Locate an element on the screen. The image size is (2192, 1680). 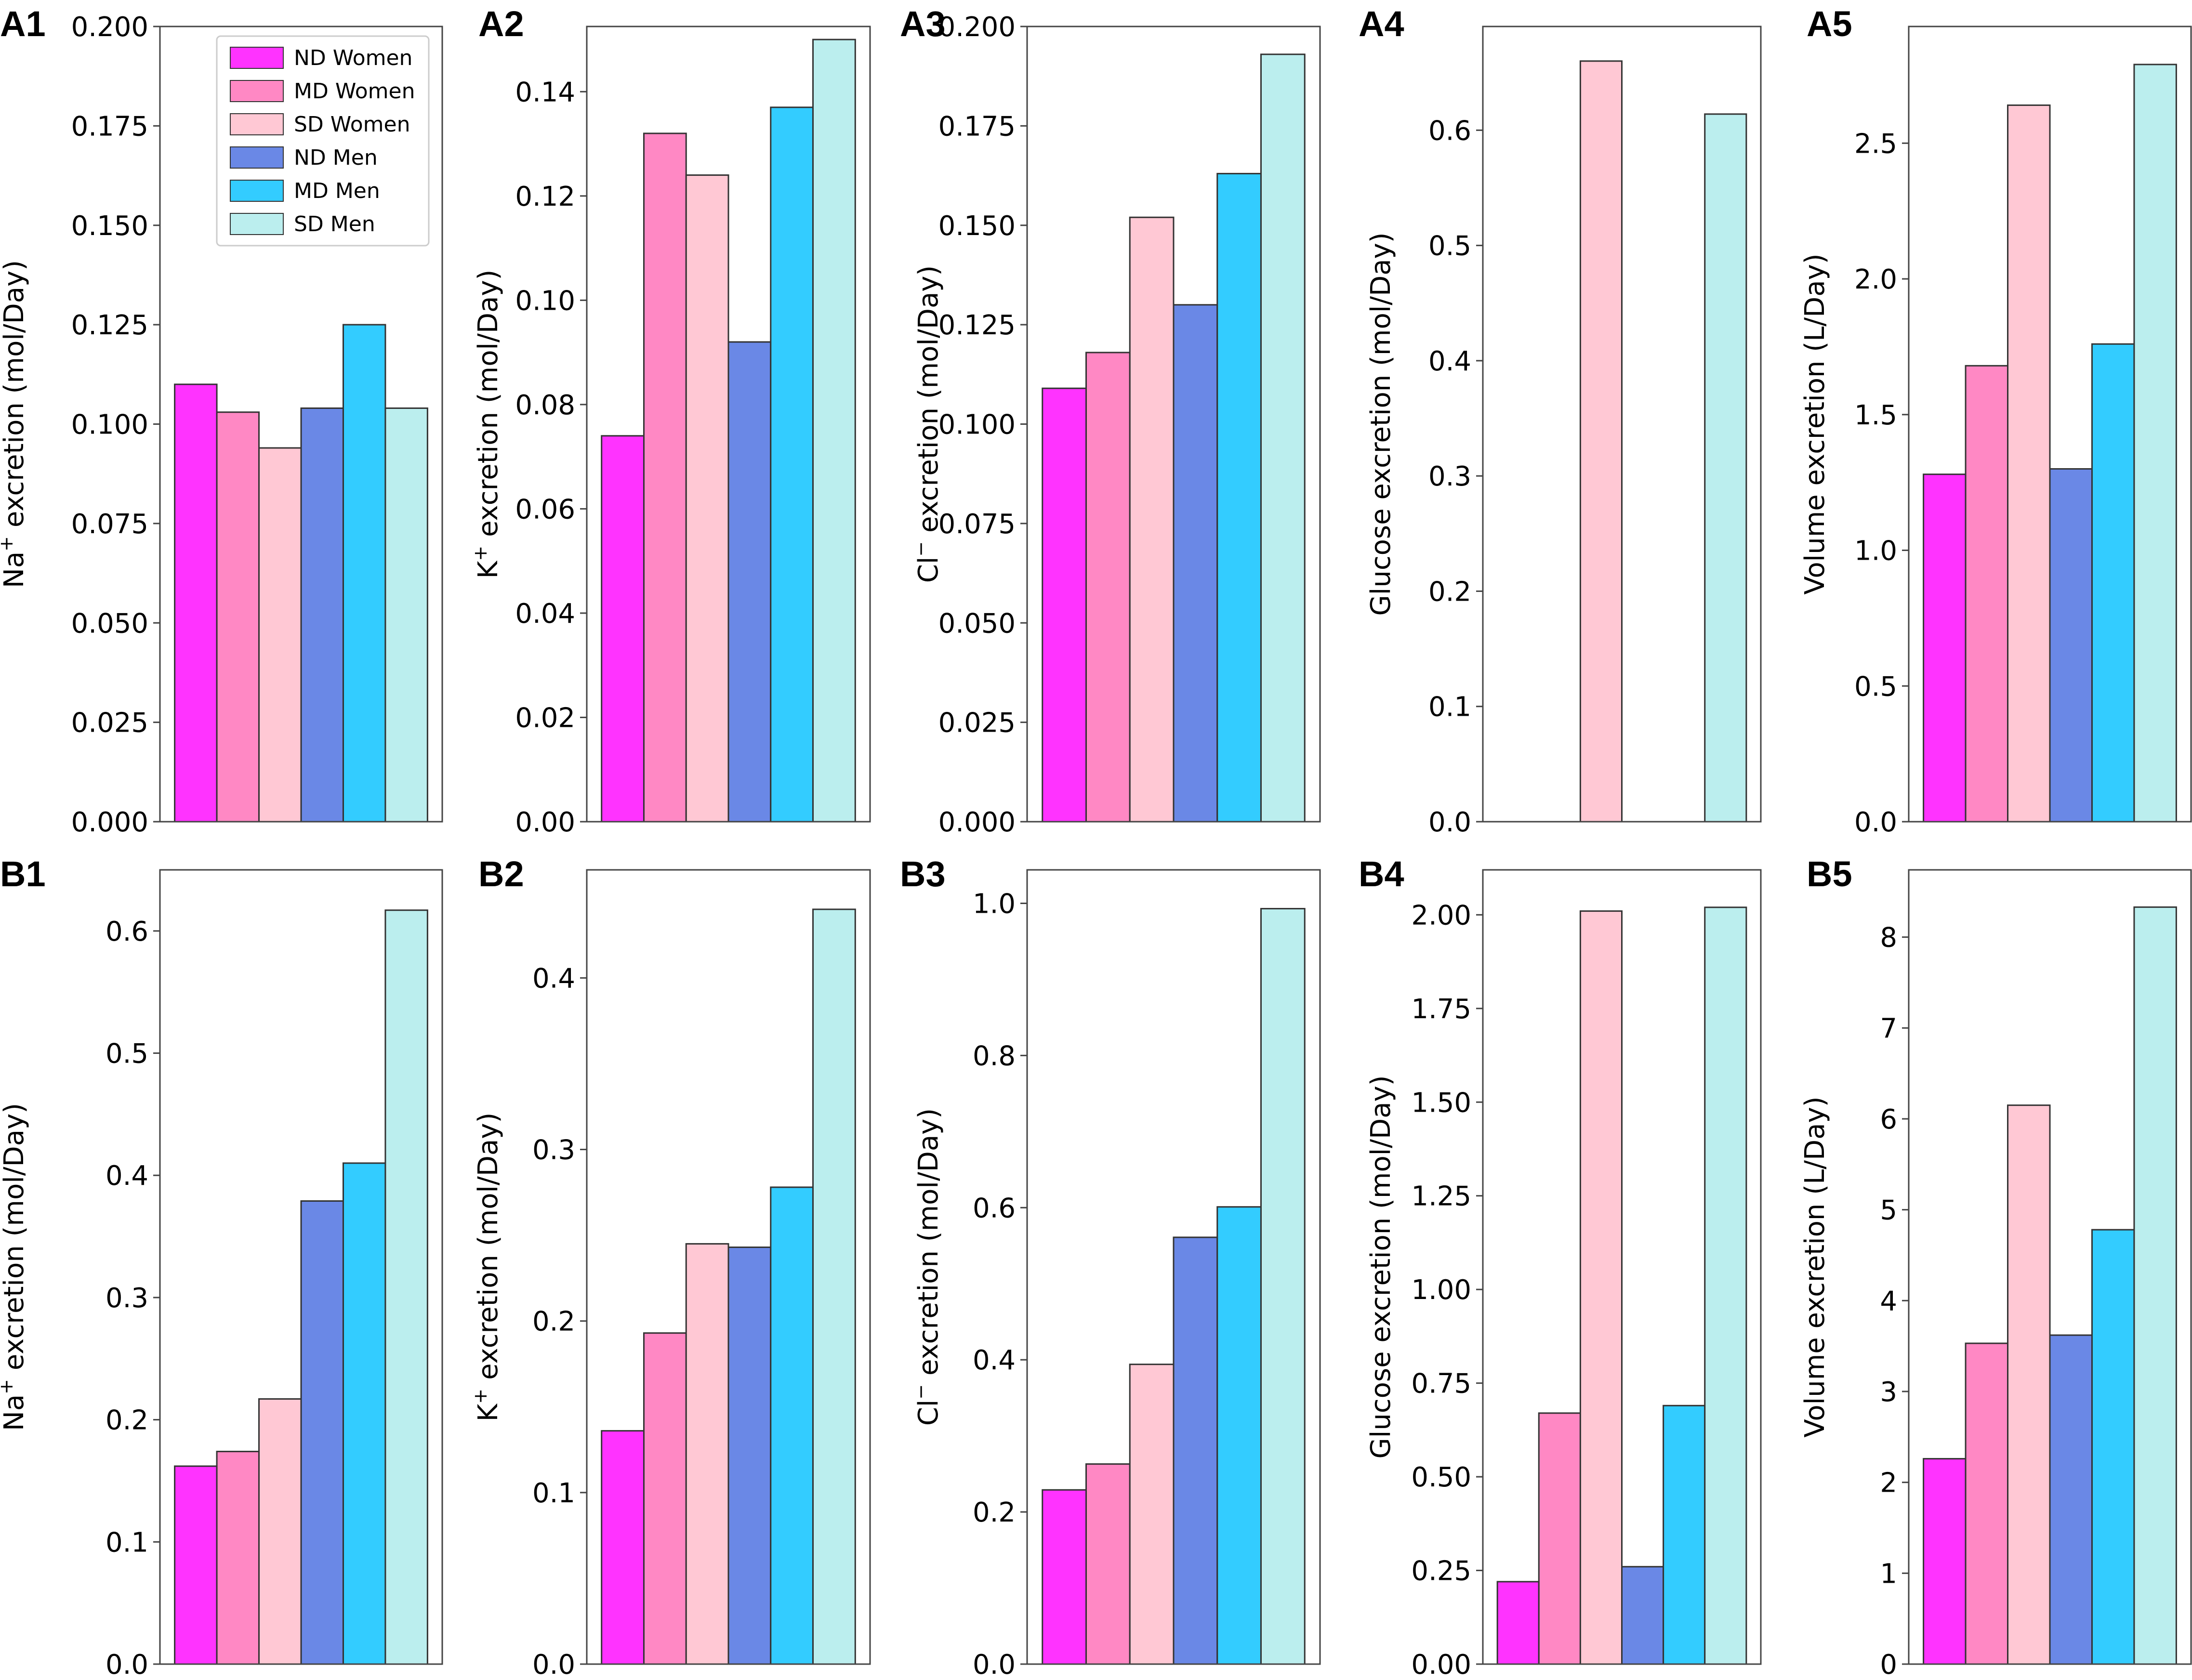
panel-label: A4 is located at coordinates (1382, 24).